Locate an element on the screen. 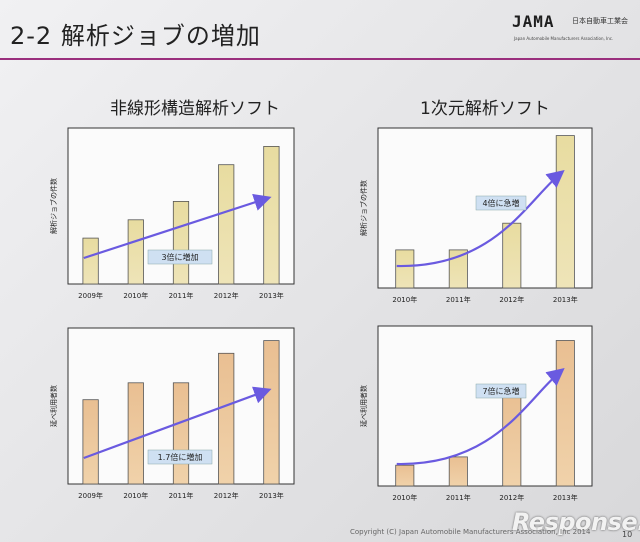 This screenshot has height=542, width=640. slide-title: 2-2 解析ジョブの増加 is located at coordinates (135, 36).